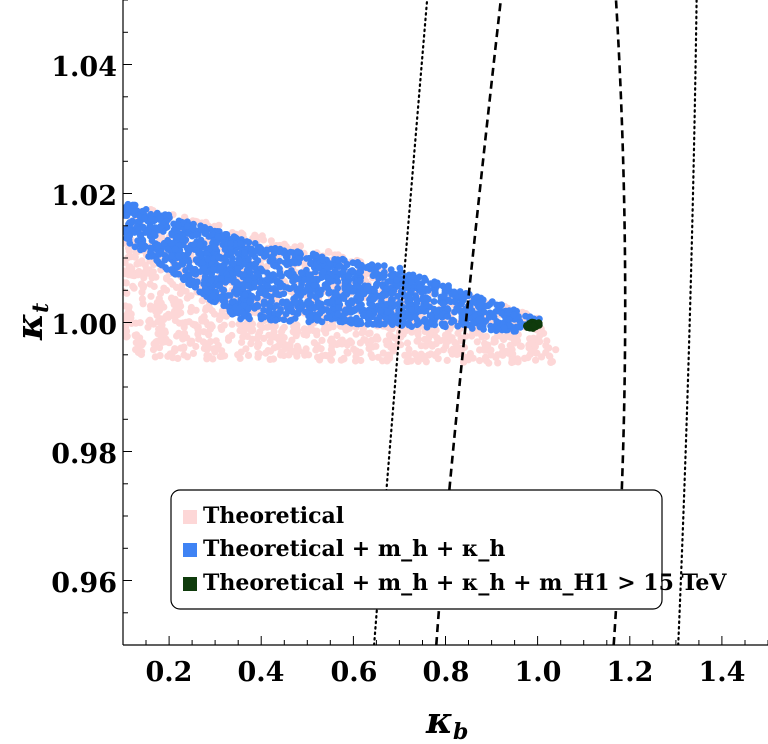 Image resolution: width=768 pixels, height=744 pixels. What do you see at coordinates (84, 67) in the screenshot?
I see `y-tick-label: 1.04` at bounding box center [84, 67].